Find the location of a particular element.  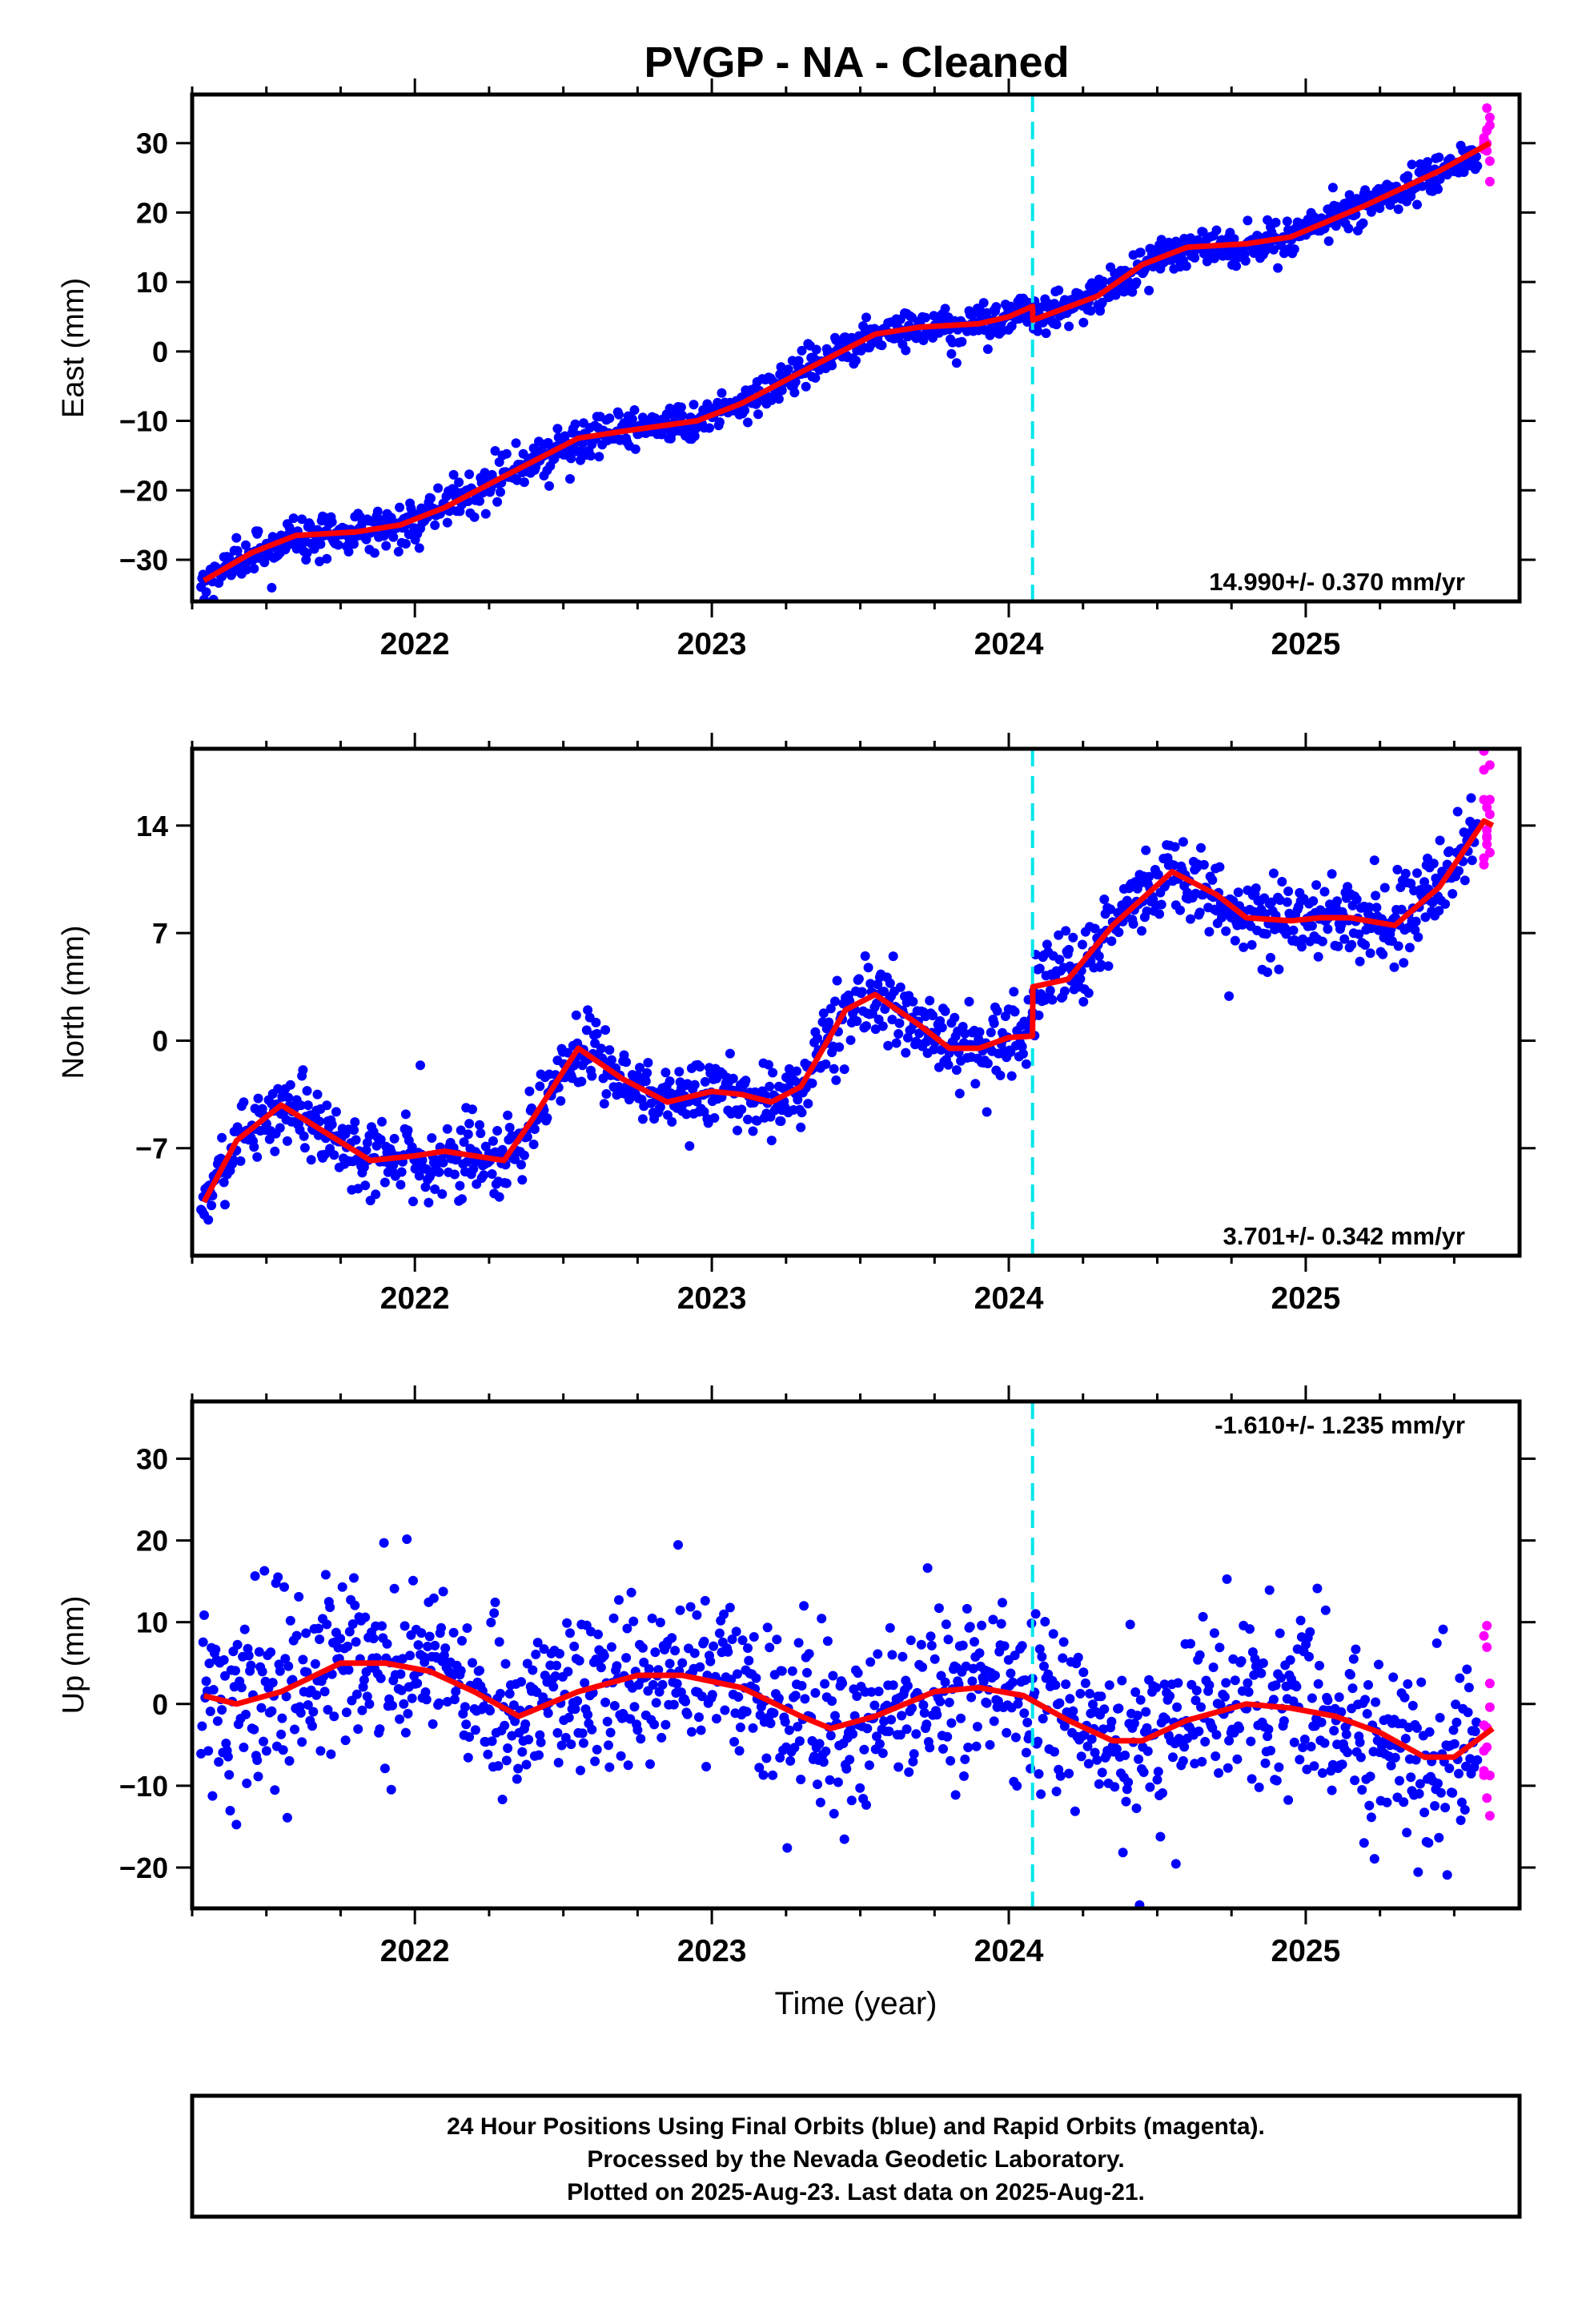

north-rapid-point is located at coordinates (1484, 865).